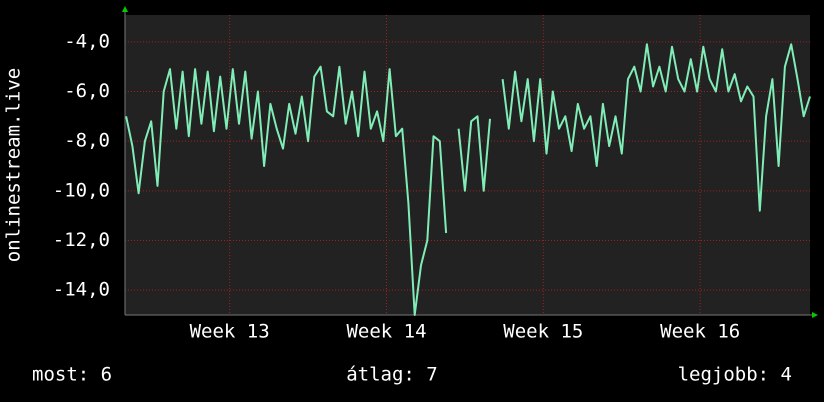 This screenshot has height=402, width=824. Describe the element at coordinates (14, 165) in the screenshot. I see `y-axis-label: onlinestream.live` at that location.